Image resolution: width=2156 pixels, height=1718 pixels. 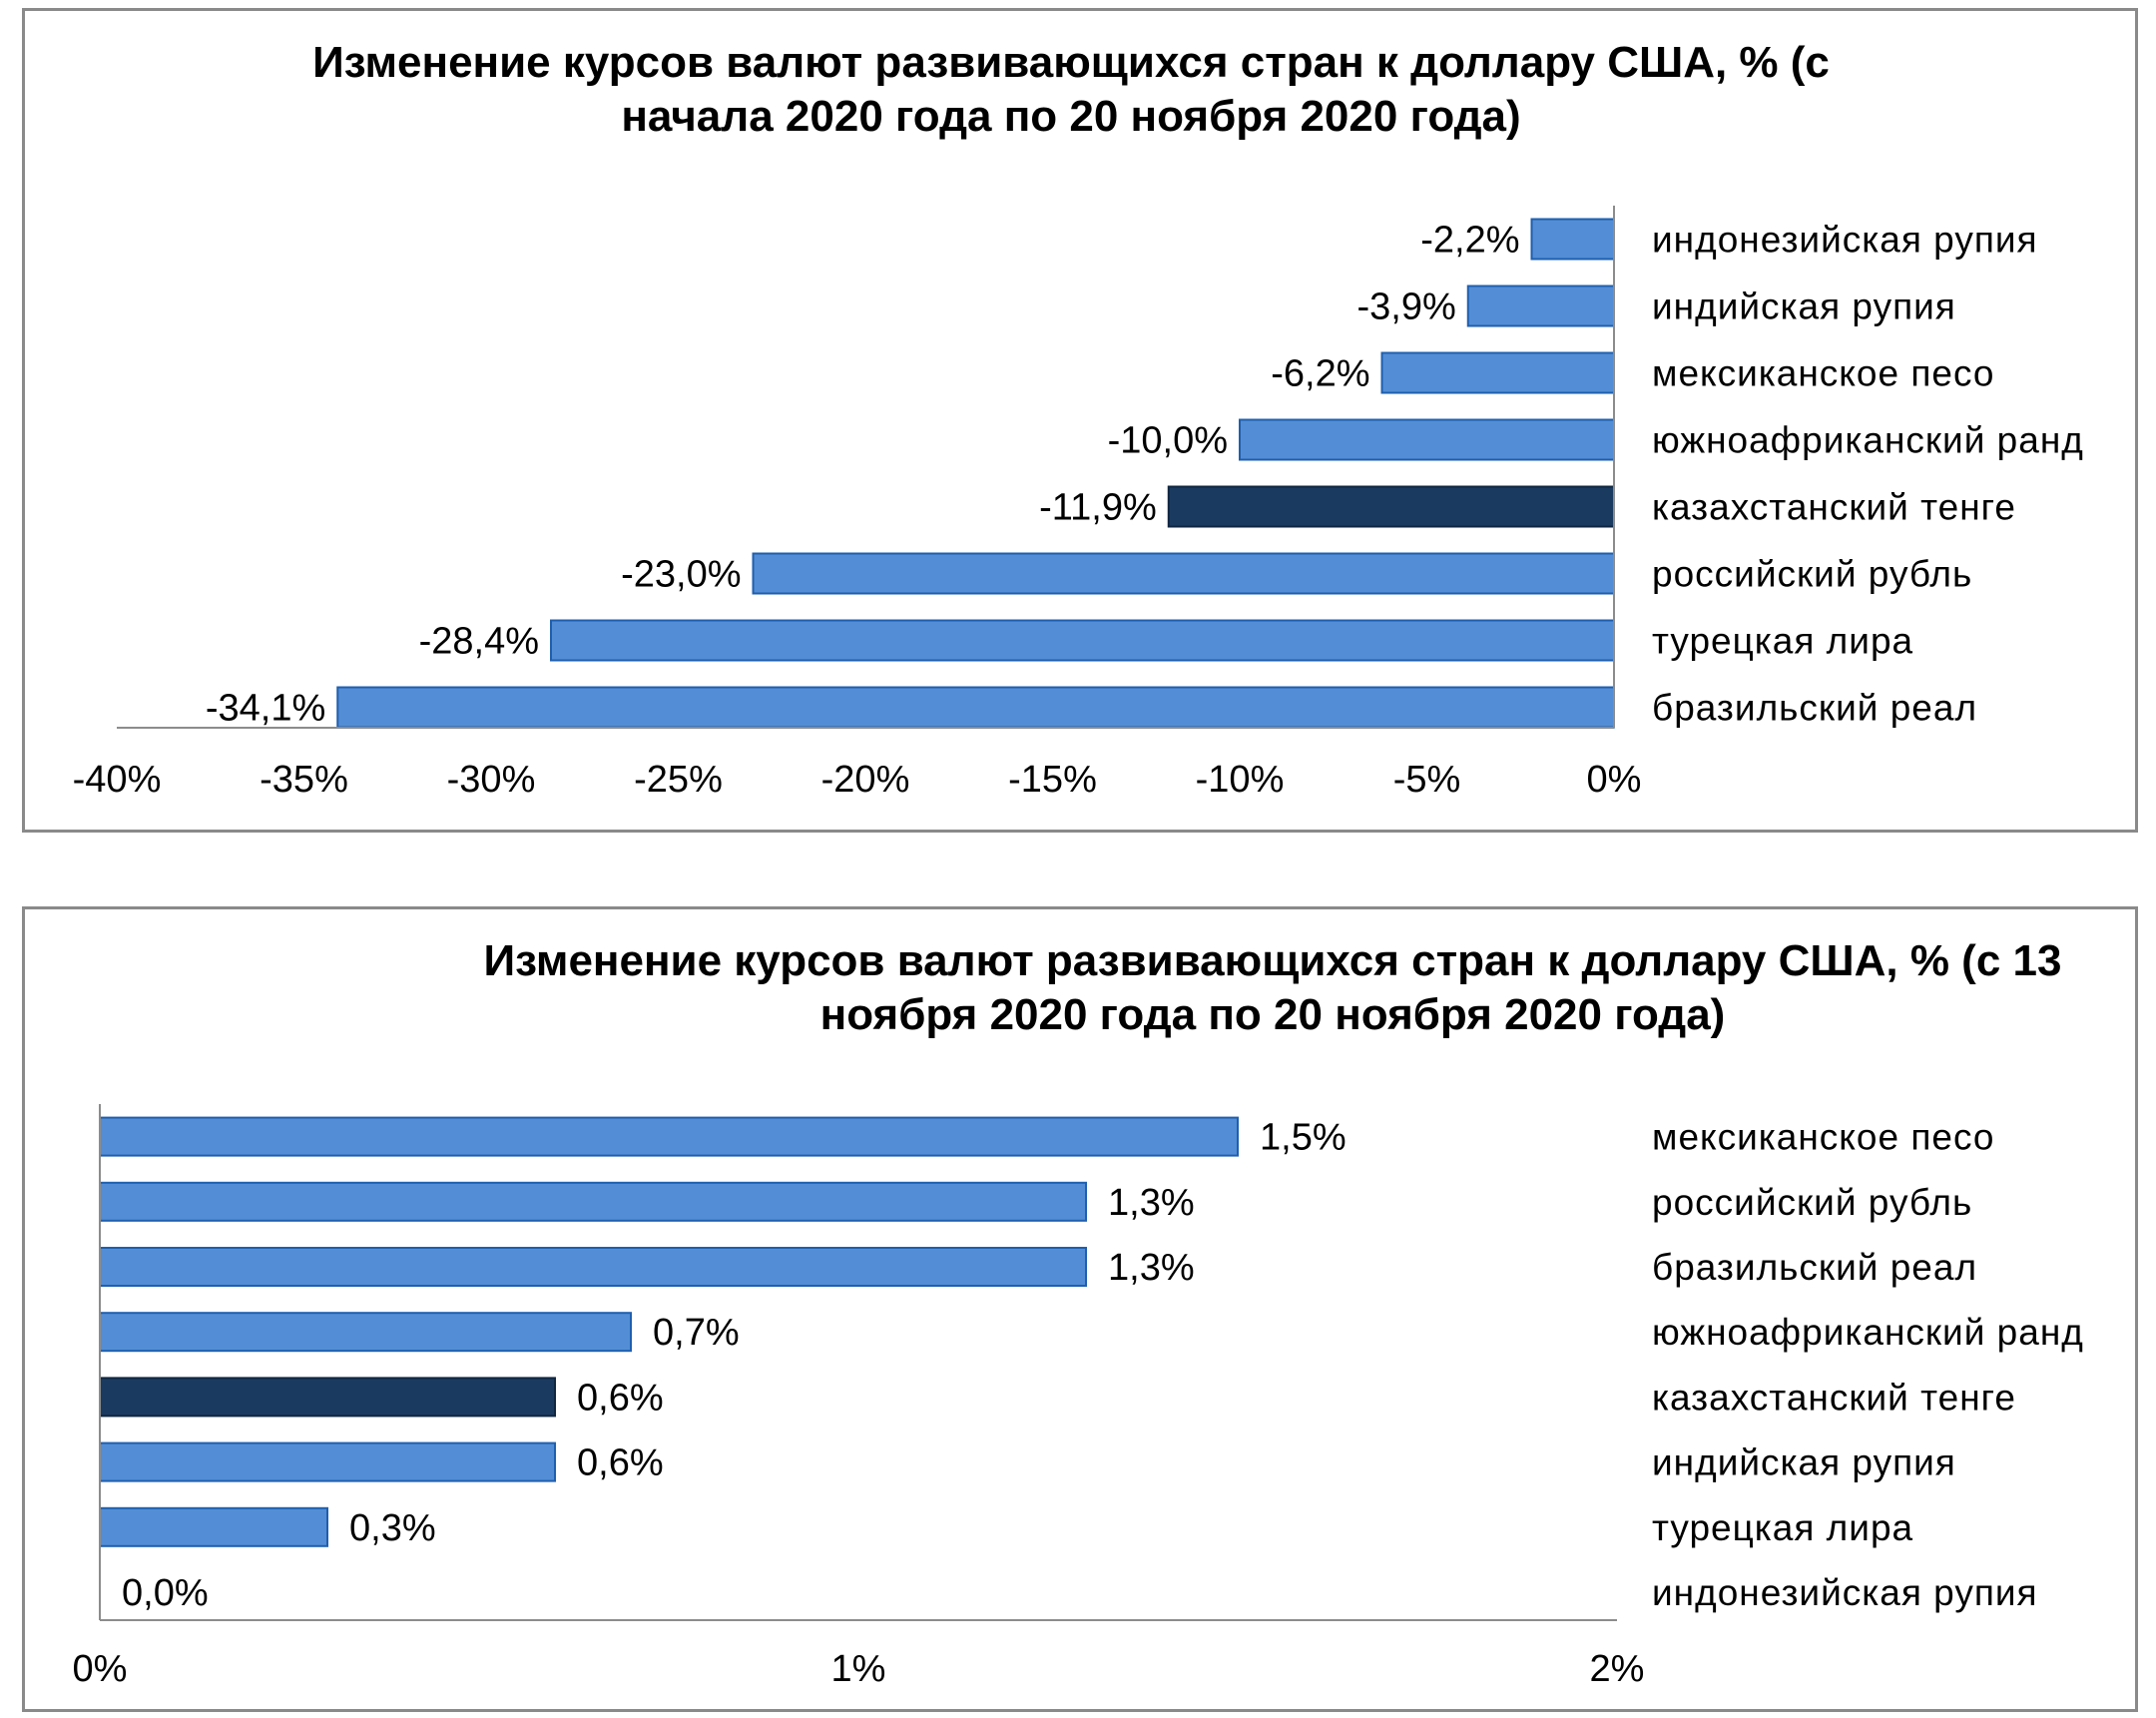 I want to click on x-tick-label: -25%, so click(x=678, y=780).